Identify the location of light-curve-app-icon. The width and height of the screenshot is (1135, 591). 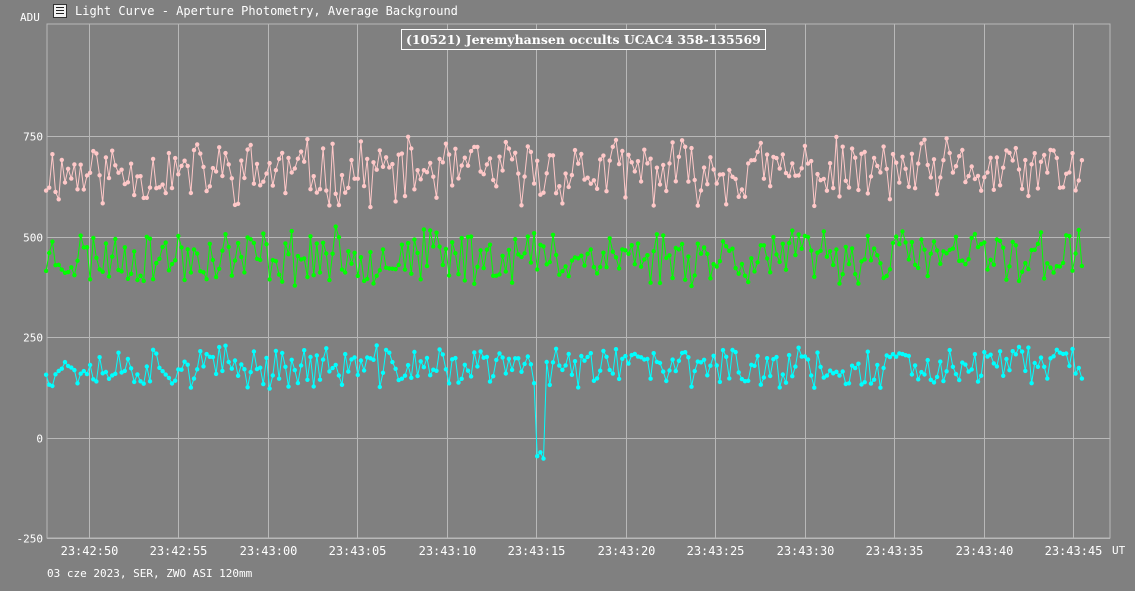
(60, 11).